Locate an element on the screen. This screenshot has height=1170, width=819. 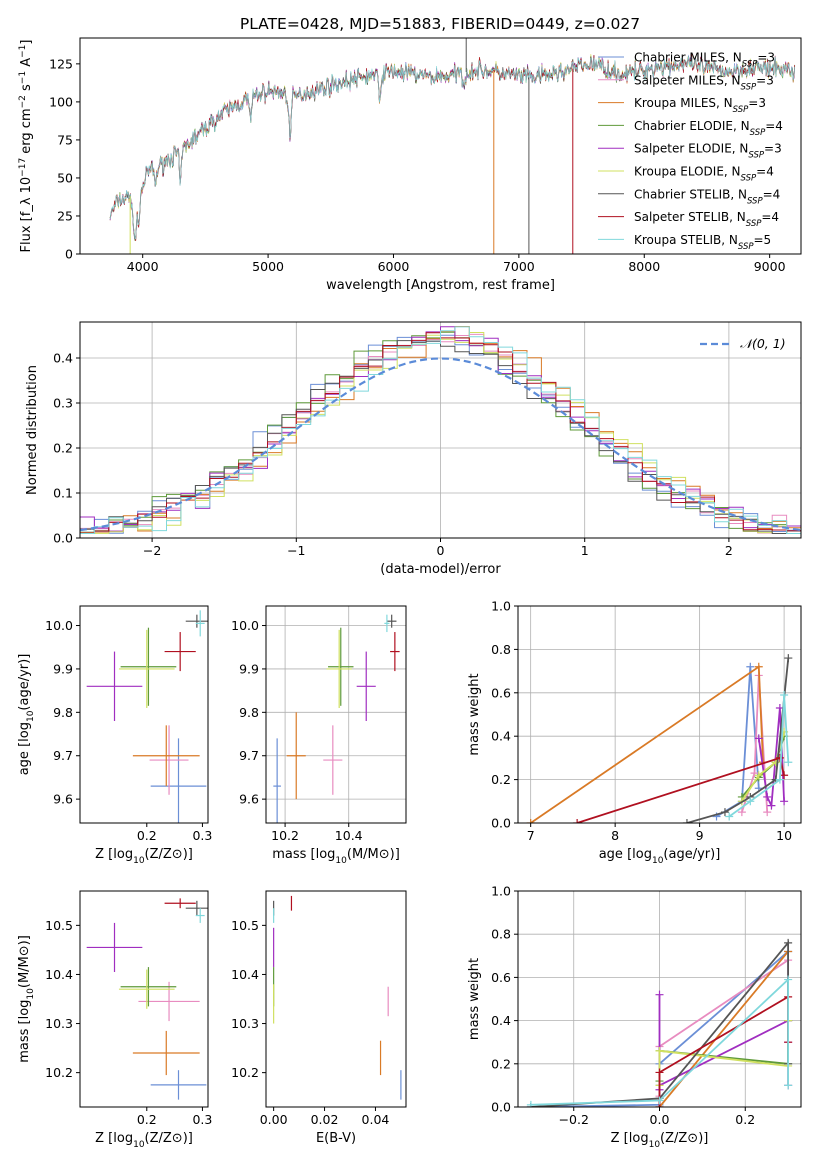
y-tick-label: 125 is located at coordinates (61, 63).